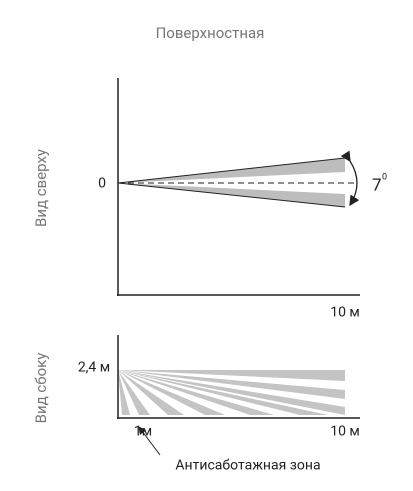  I want to click on side-view-label: Вид сбоку, so click(41, 388).